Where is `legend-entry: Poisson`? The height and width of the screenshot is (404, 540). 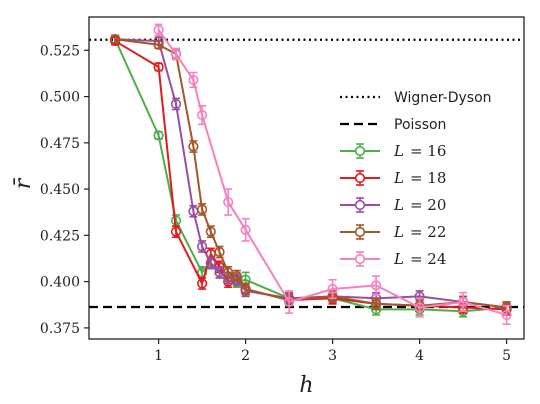
legend-entry: Poisson is located at coordinates (393, 125).